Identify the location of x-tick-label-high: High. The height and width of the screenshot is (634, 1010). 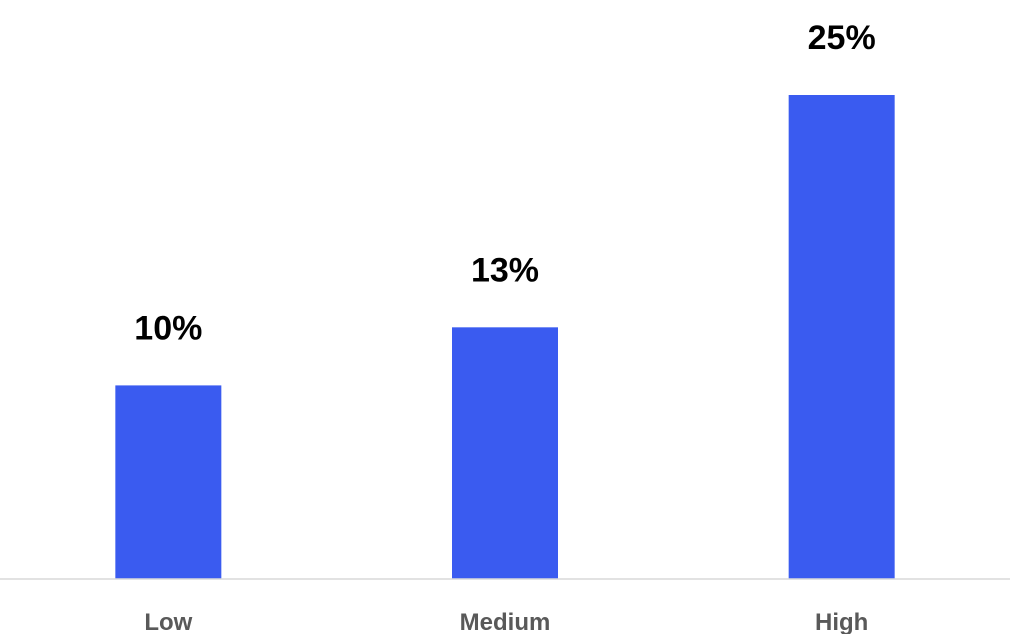
(841, 621).